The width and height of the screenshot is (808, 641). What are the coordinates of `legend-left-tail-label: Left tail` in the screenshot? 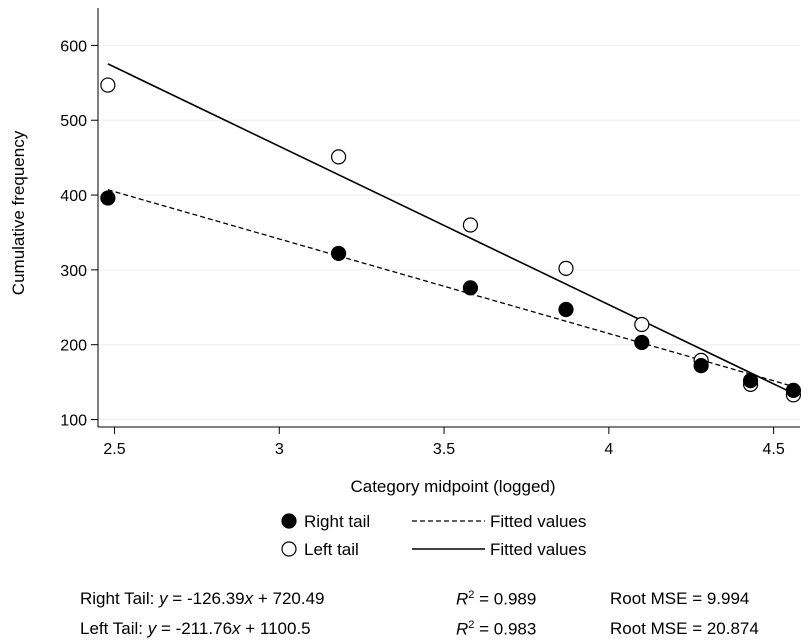 It's located at (331, 549).